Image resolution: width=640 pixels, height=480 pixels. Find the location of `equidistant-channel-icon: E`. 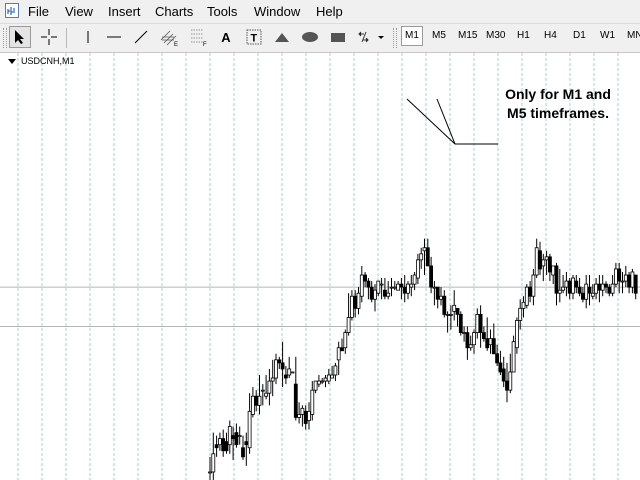

equidistant-channel-icon: E is located at coordinates (169, 38).